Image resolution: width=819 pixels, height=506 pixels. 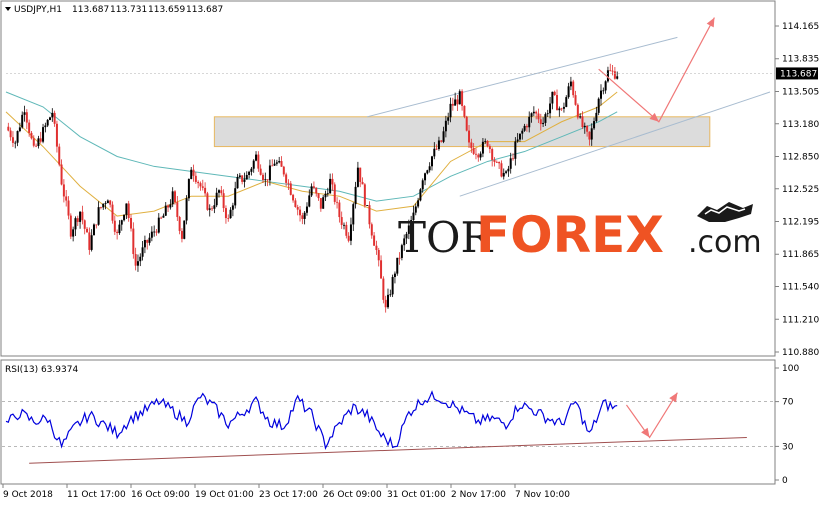 What do you see at coordinates (96, 495) in the screenshot?
I see `x-tick-label: 11 Oct 17:00` at bounding box center [96, 495].